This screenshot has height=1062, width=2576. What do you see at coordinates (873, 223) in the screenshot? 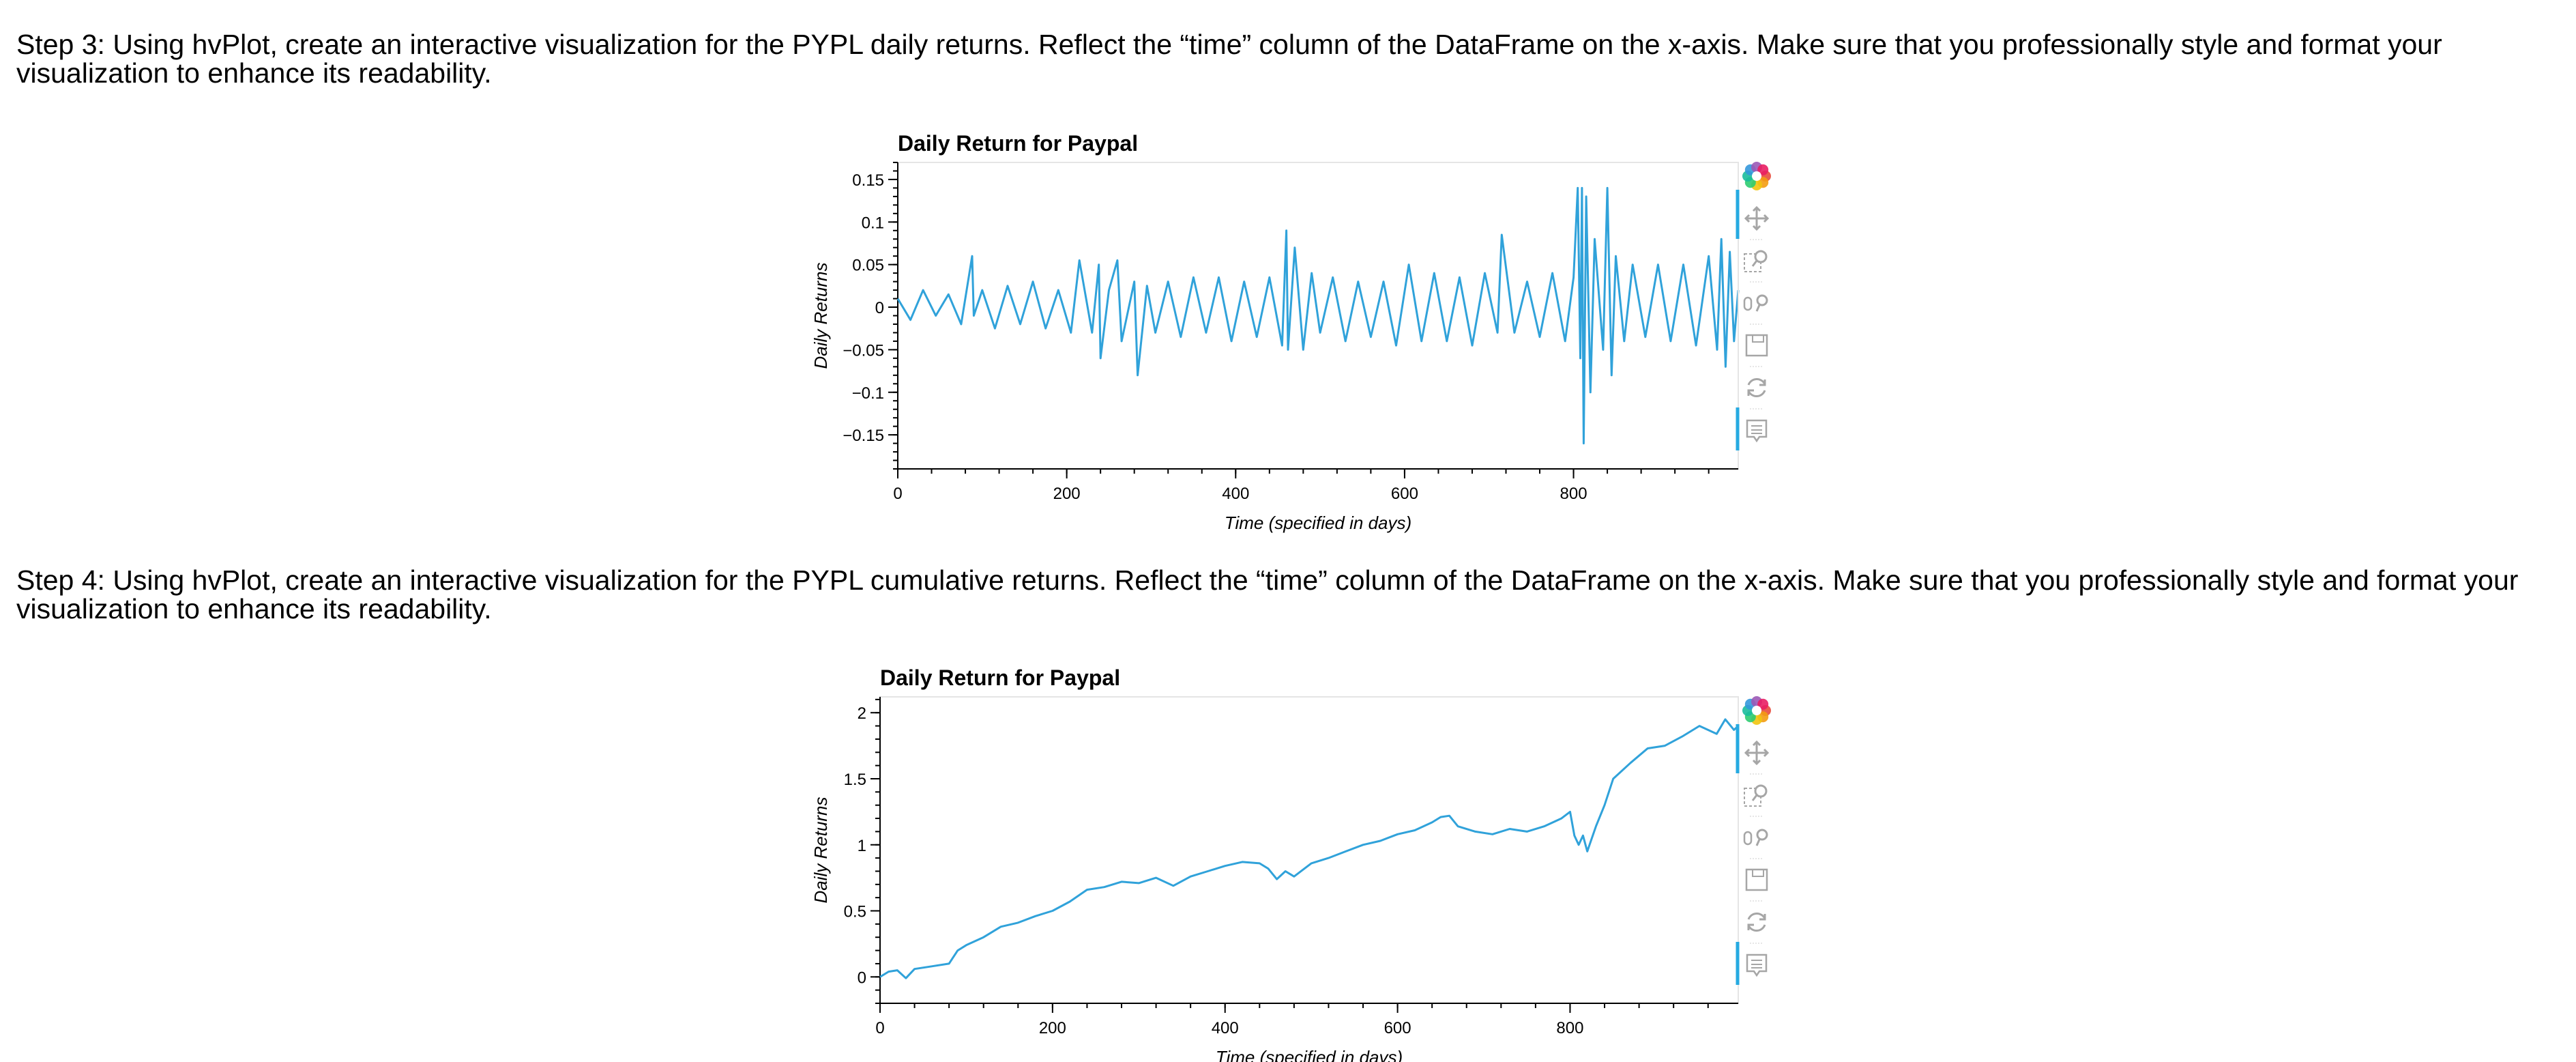
I see `y-tick-label: 0.1` at bounding box center [873, 223].